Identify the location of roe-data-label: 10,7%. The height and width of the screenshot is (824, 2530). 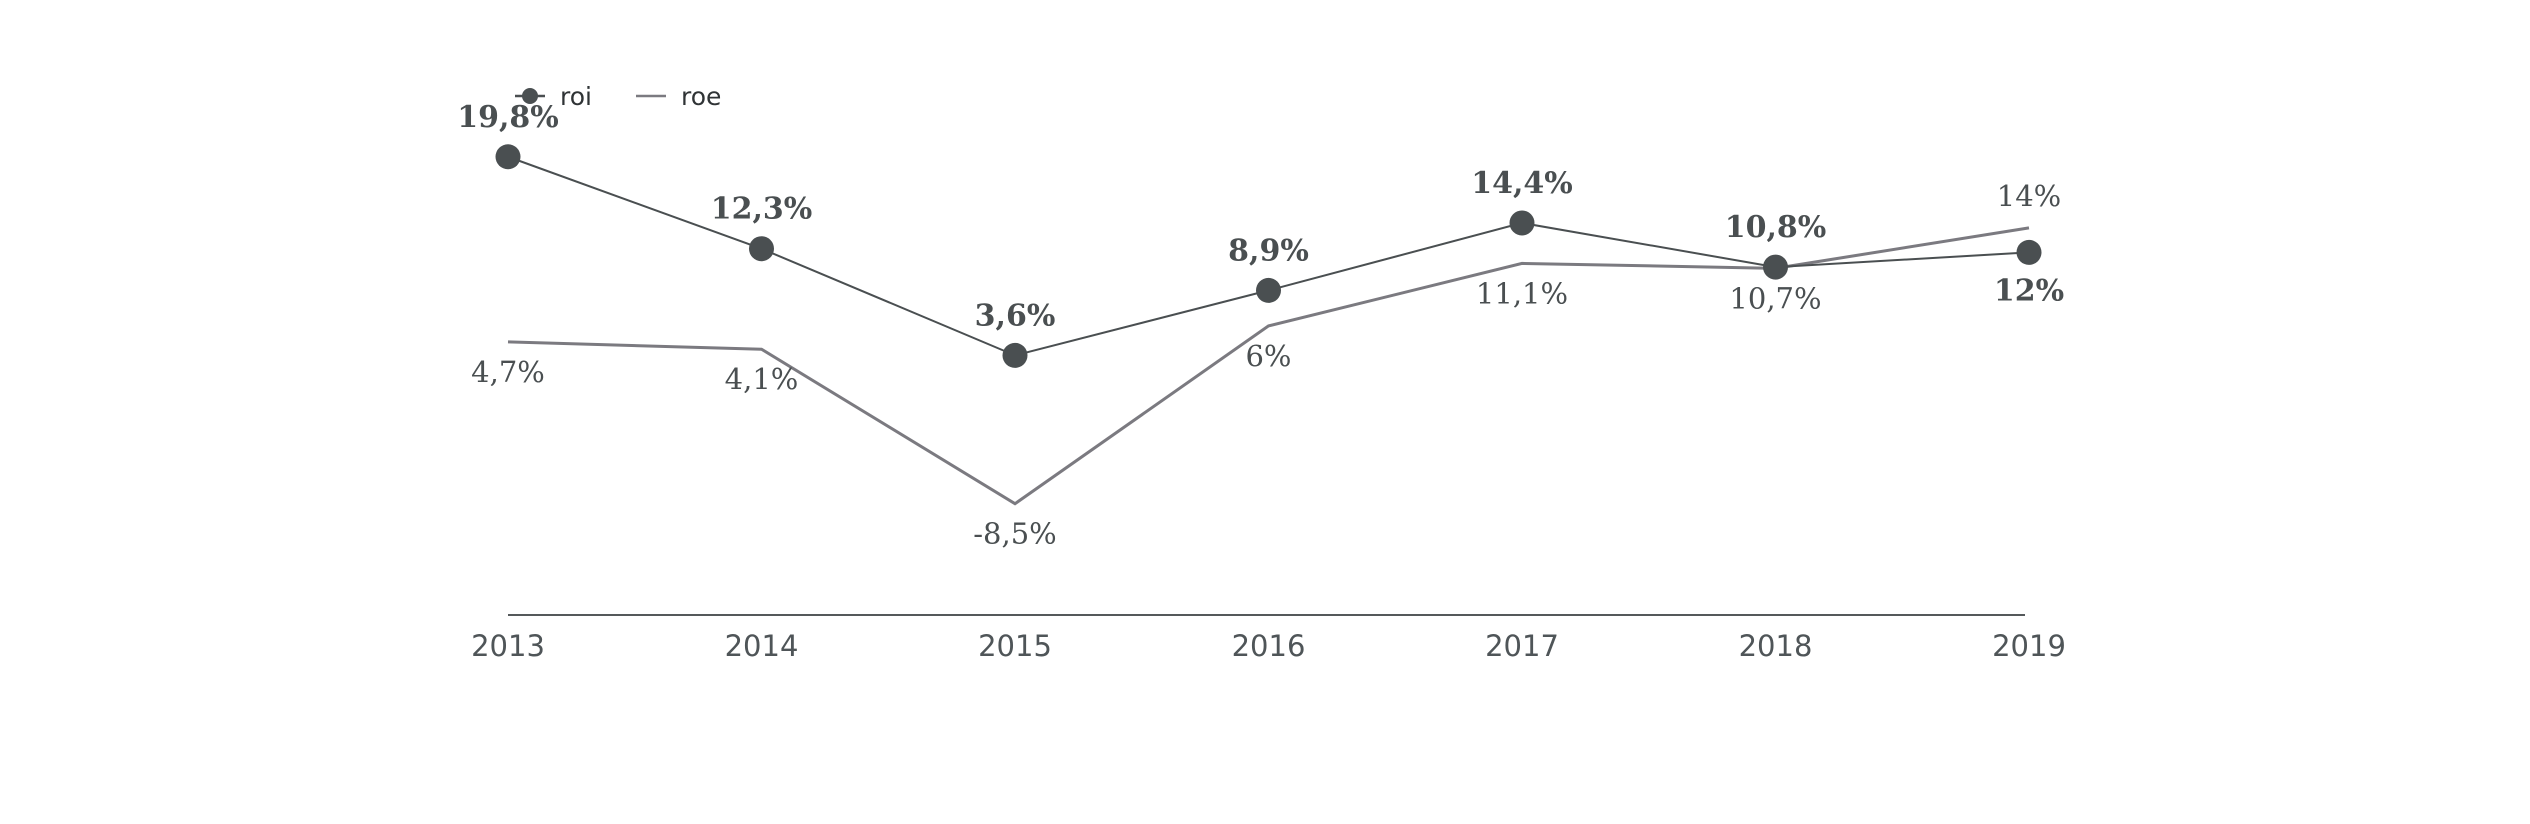
(1775, 298).